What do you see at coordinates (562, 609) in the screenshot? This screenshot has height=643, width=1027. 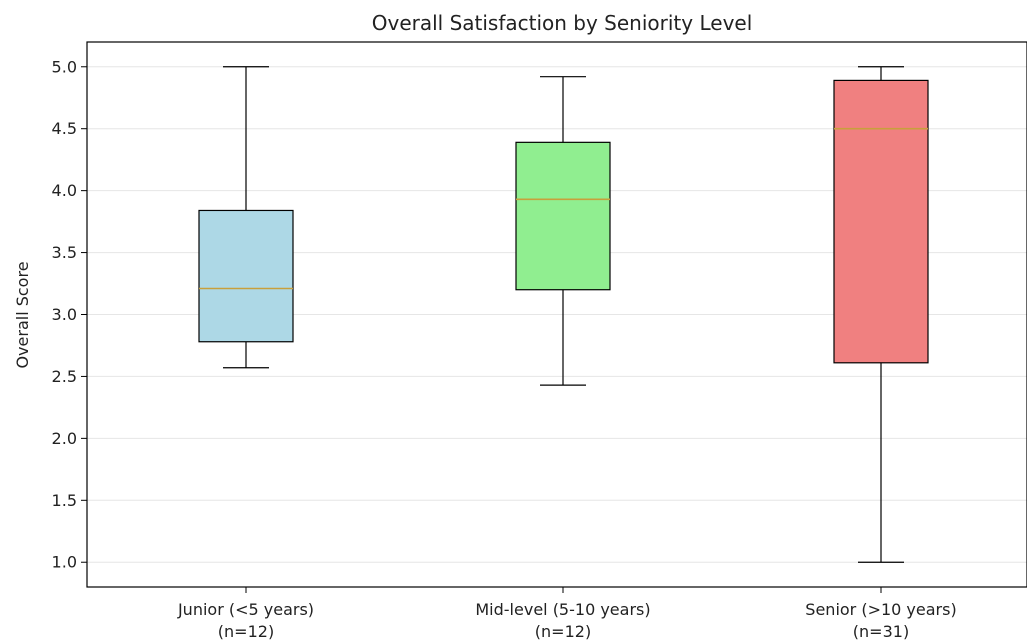 I see `x-tick-label: Mid-level (5-10 years)` at bounding box center [562, 609].